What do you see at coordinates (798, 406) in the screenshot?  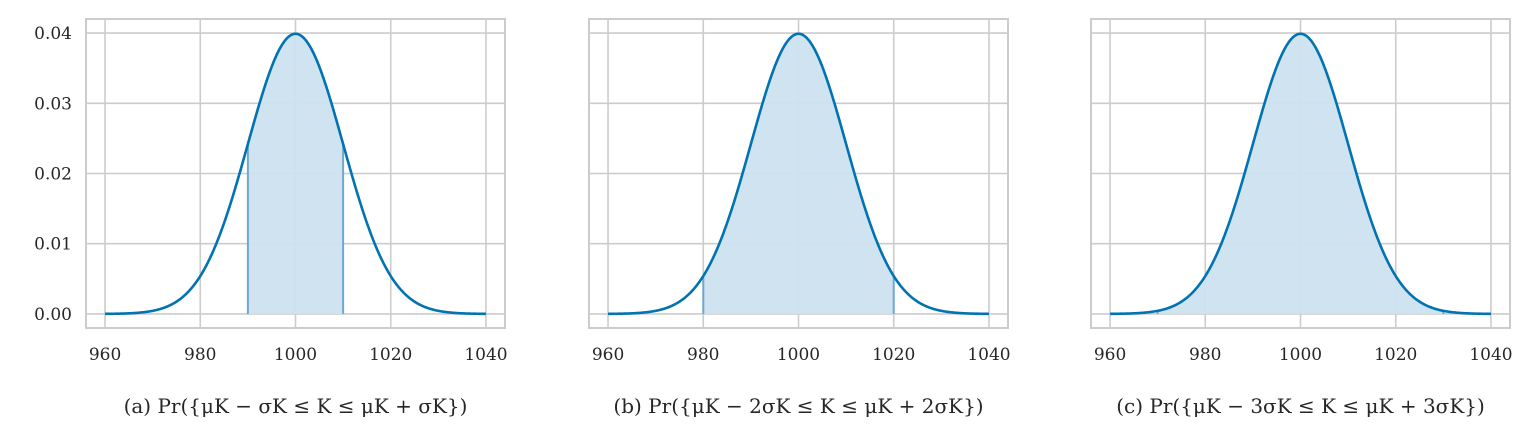 I see `panel-caption: (b) Pr({μK − 2σK ≤ K ≤ μK + 2σK})` at bounding box center [798, 406].